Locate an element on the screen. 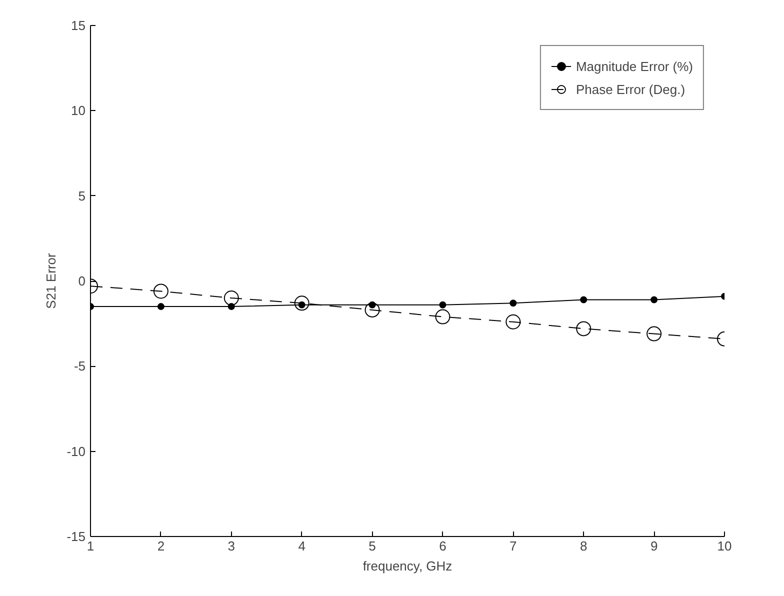 Image resolution: width=784 pixels, height=596 pixels. y-tick-label: 10 is located at coordinates (78, 110).